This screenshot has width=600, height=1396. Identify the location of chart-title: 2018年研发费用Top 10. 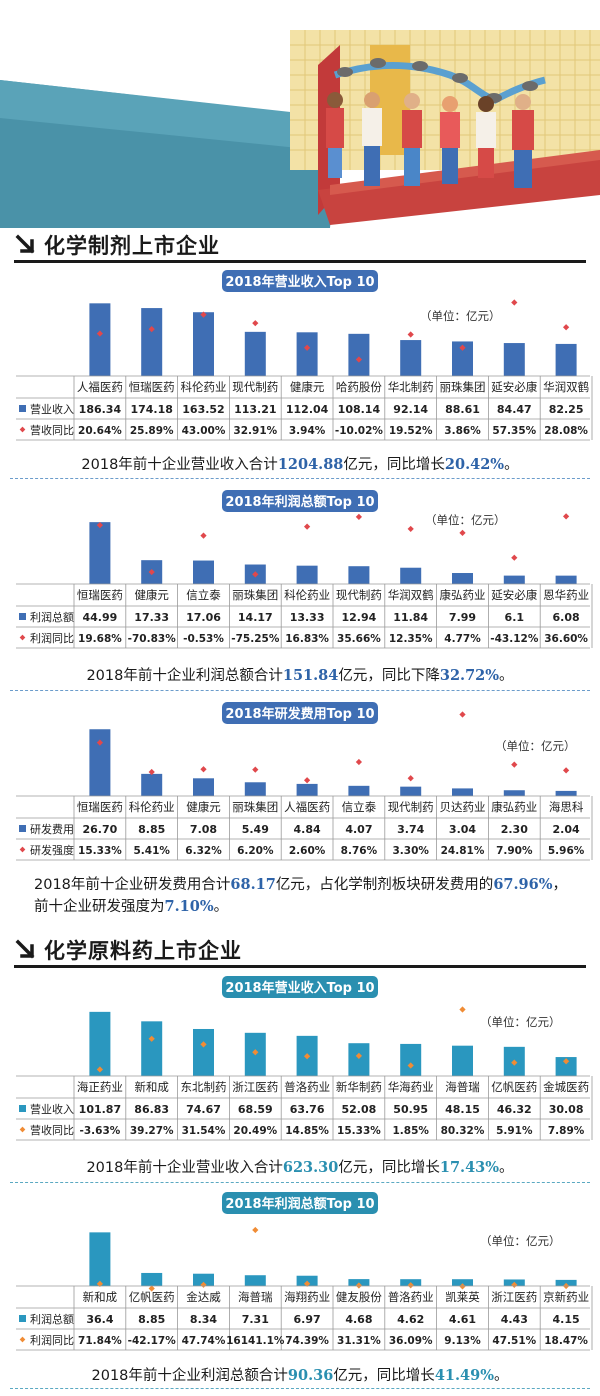
(299, 714).